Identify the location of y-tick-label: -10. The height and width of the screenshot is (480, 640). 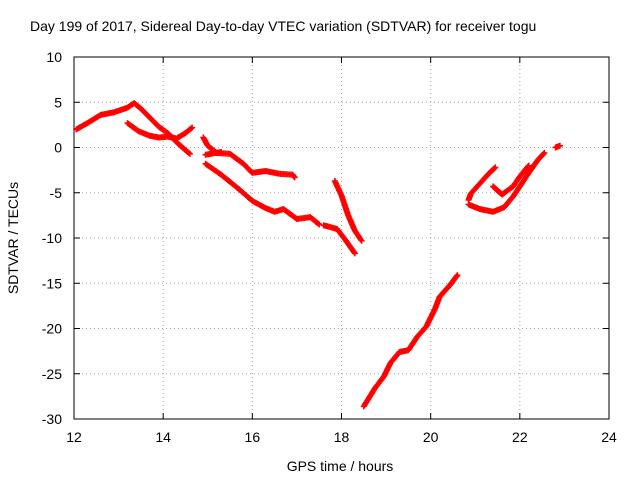
(52, 238).